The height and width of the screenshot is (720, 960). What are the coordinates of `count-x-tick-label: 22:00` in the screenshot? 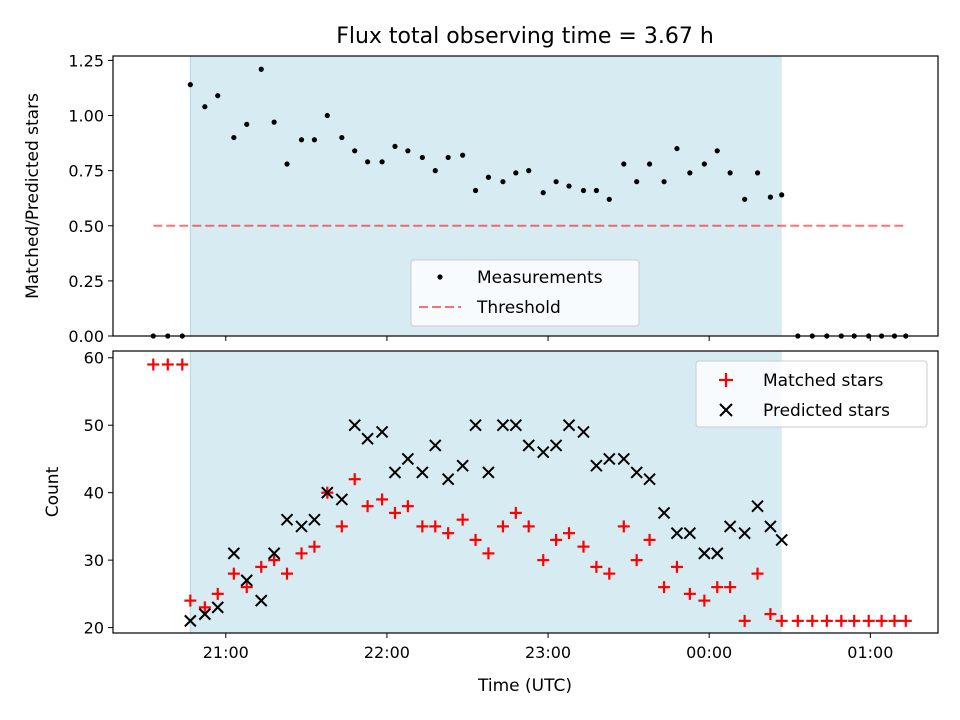 It's located at (387, 652).